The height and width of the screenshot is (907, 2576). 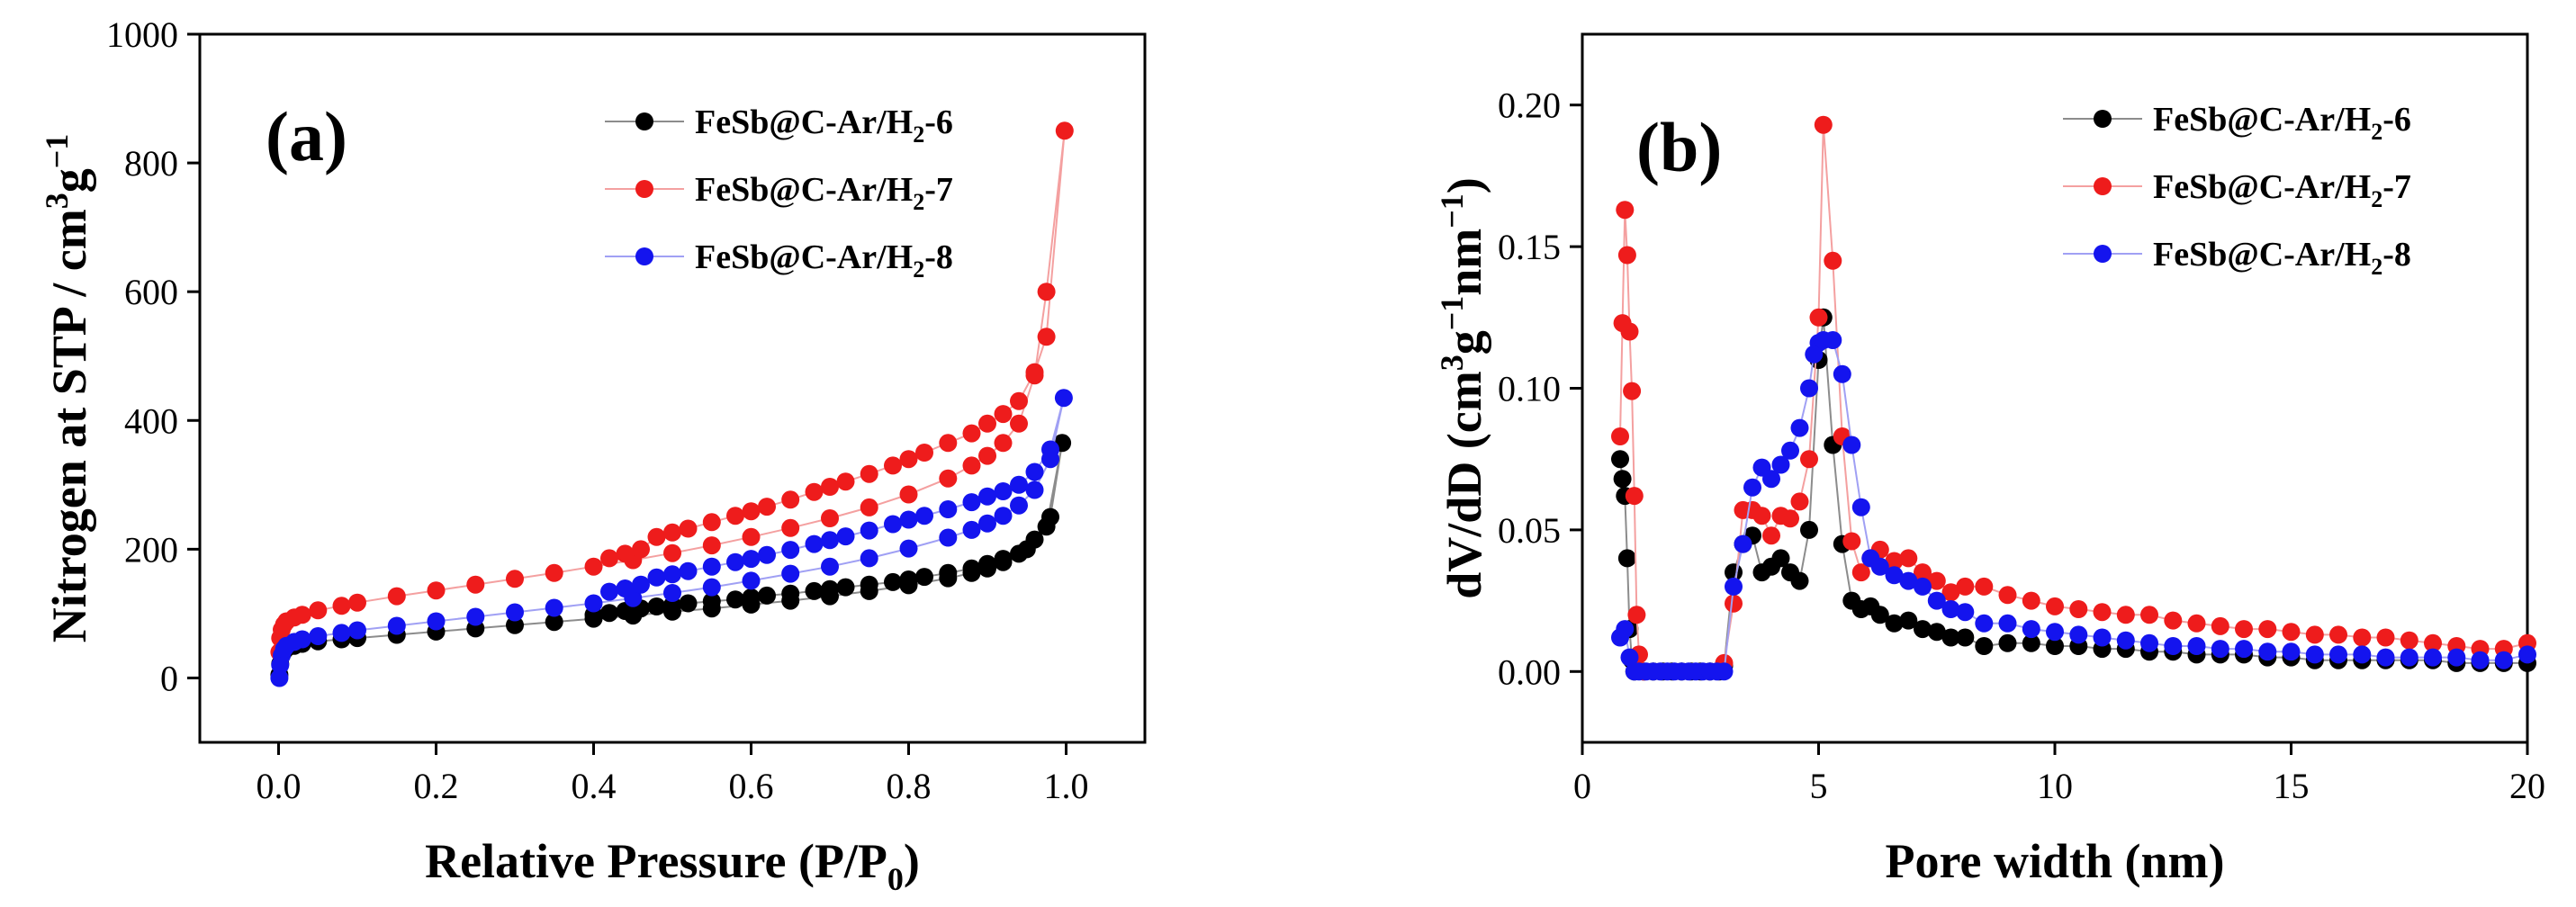 What do you see at coordinates (1464, 185) in the screenshot?
I see `y-axis-label-end: )` at bounding box center [1464, 185].